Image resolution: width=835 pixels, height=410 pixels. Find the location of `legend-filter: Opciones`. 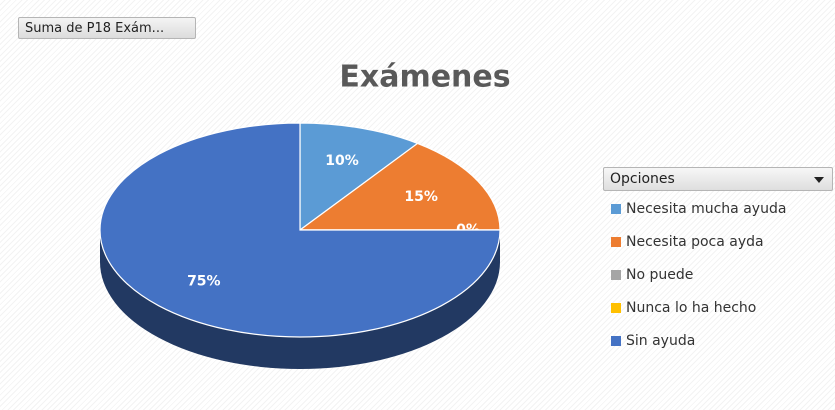

legend-filter: Opciones is located at coordinates (718, 179).